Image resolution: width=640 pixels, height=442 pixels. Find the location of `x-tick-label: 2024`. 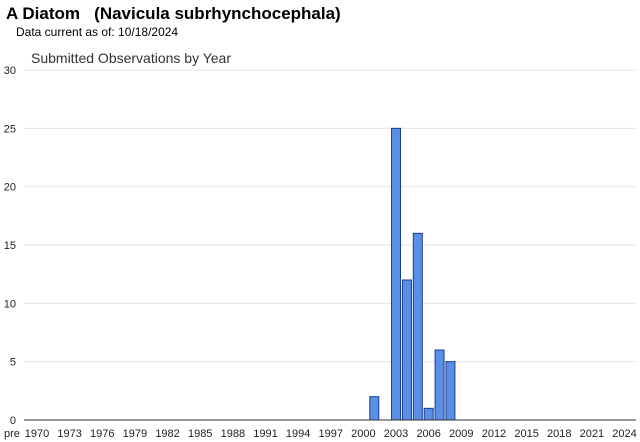

x-tick-label: 2024 is located at coordinates (624, 434).